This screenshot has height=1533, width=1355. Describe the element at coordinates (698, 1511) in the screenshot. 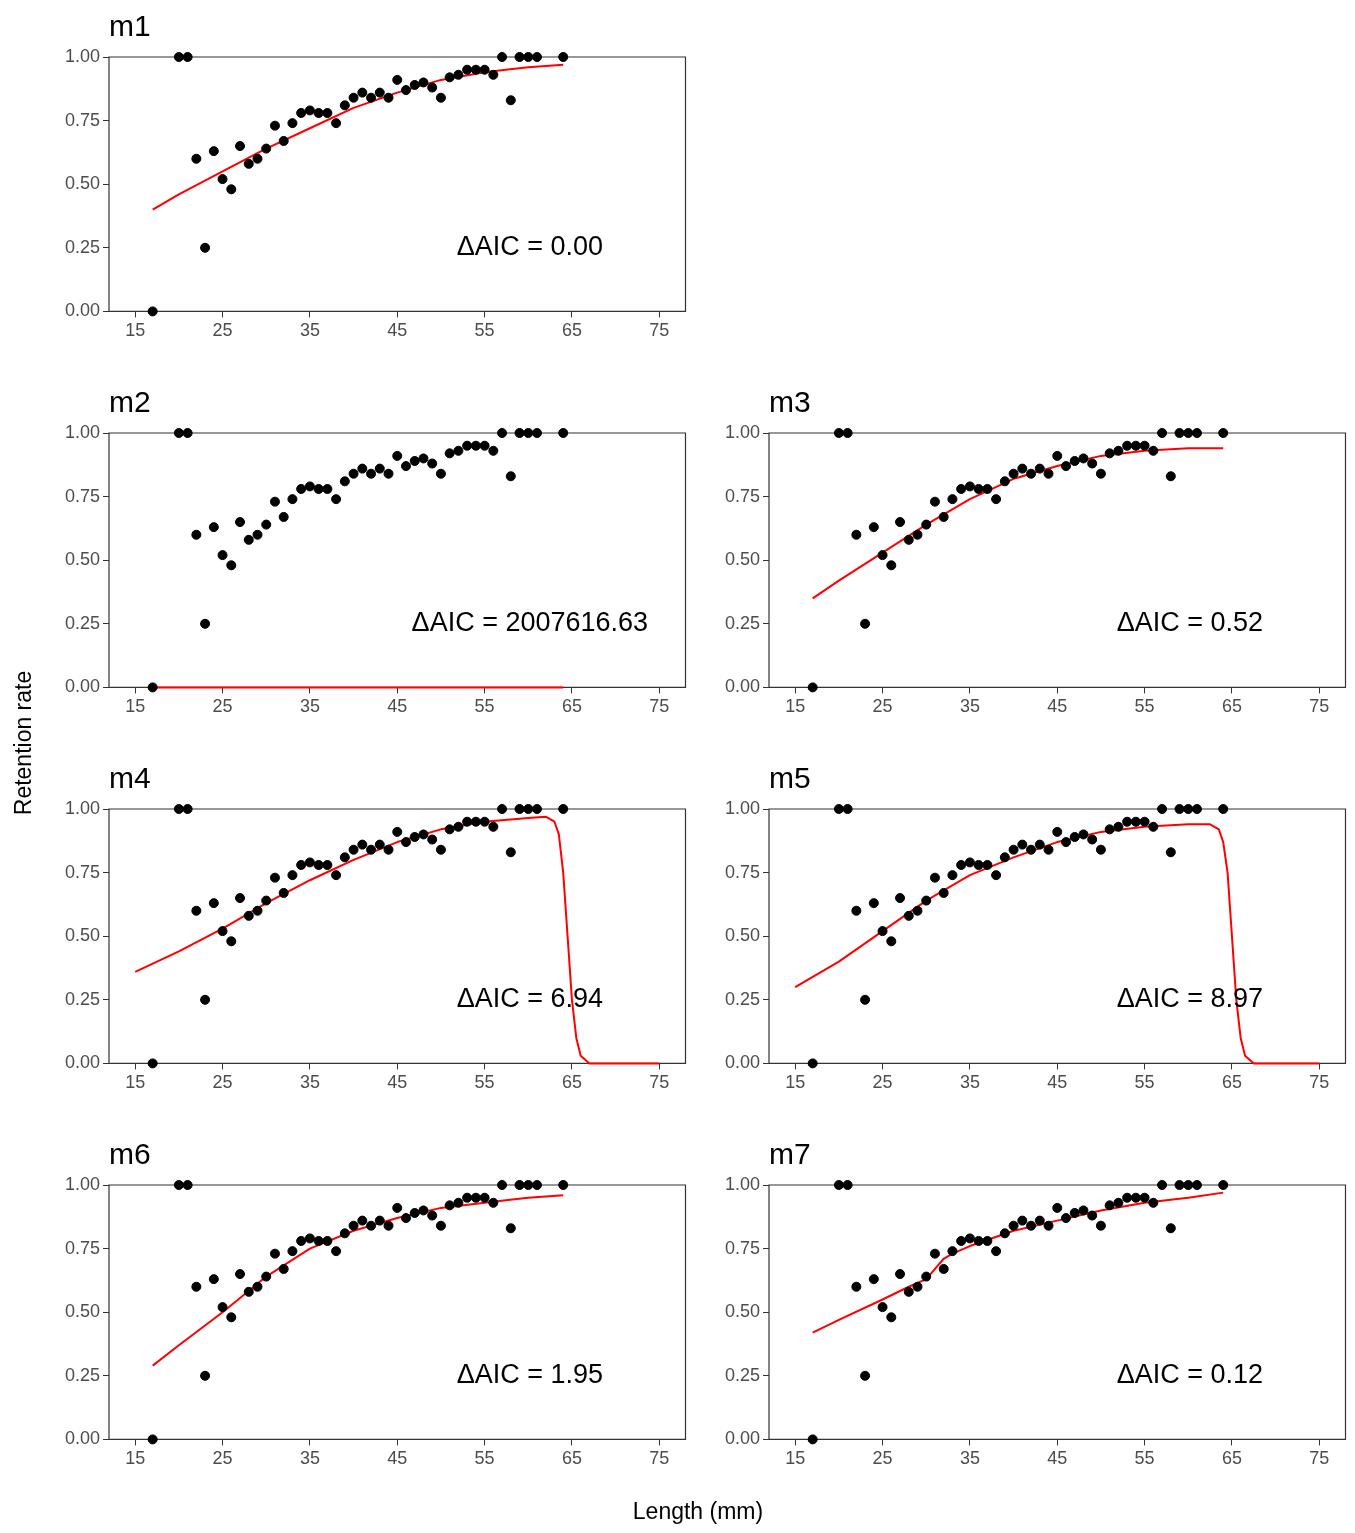

I see `x-axis-title: Length (mm)` at that location.